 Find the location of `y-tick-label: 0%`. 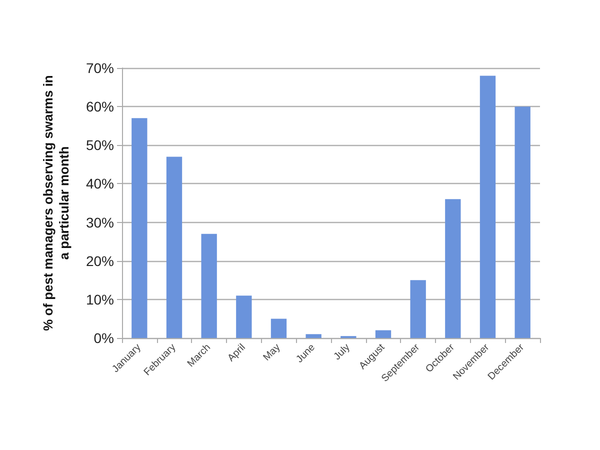

y-tick-label: 0% is located at coordinates (104, 338).